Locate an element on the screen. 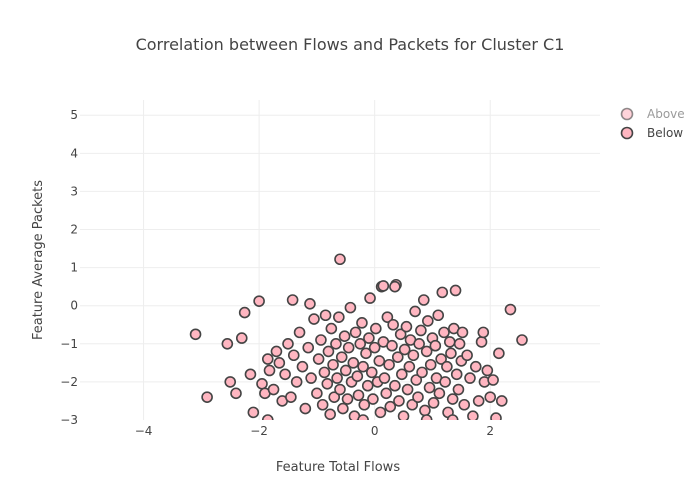 The width and height of the screenshot is (700, 500). x-tick-label: −2 is located at coordinates (259, 431).